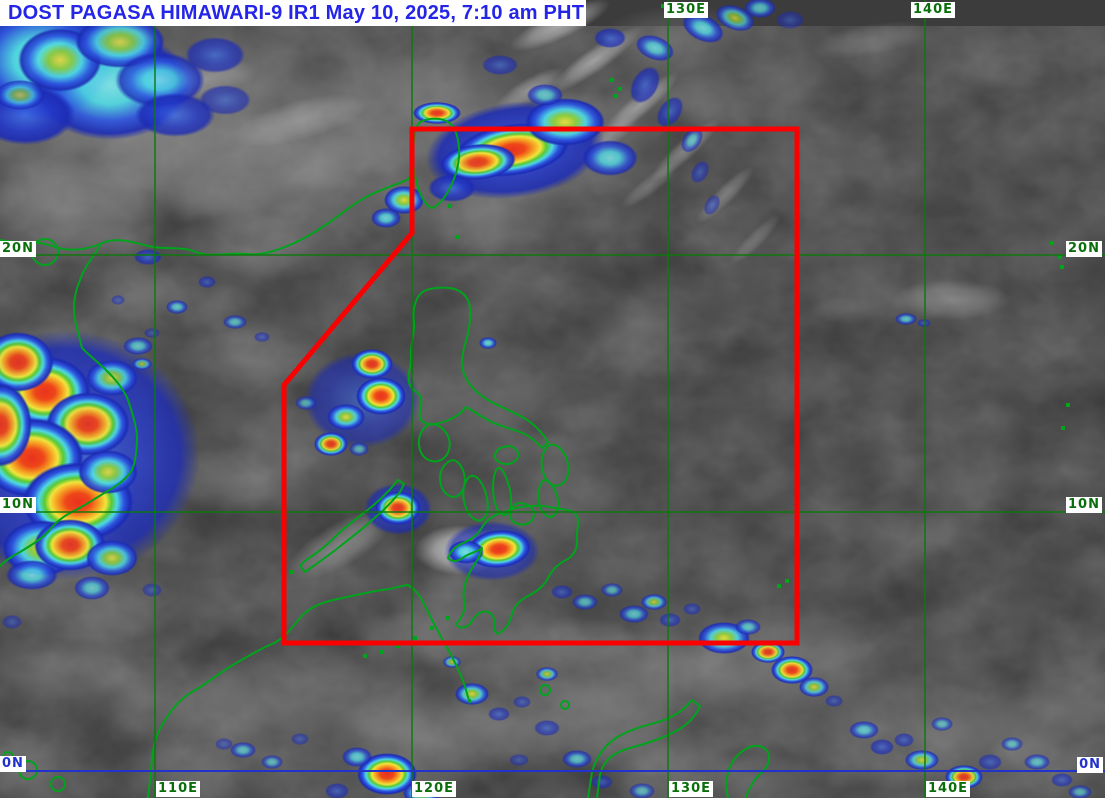 This screenshot has width=1105, height=798. Describe the element at coordinates (178, 789) in the screenshot. I see `grid-label-bottom-110e: 110E` at that location.